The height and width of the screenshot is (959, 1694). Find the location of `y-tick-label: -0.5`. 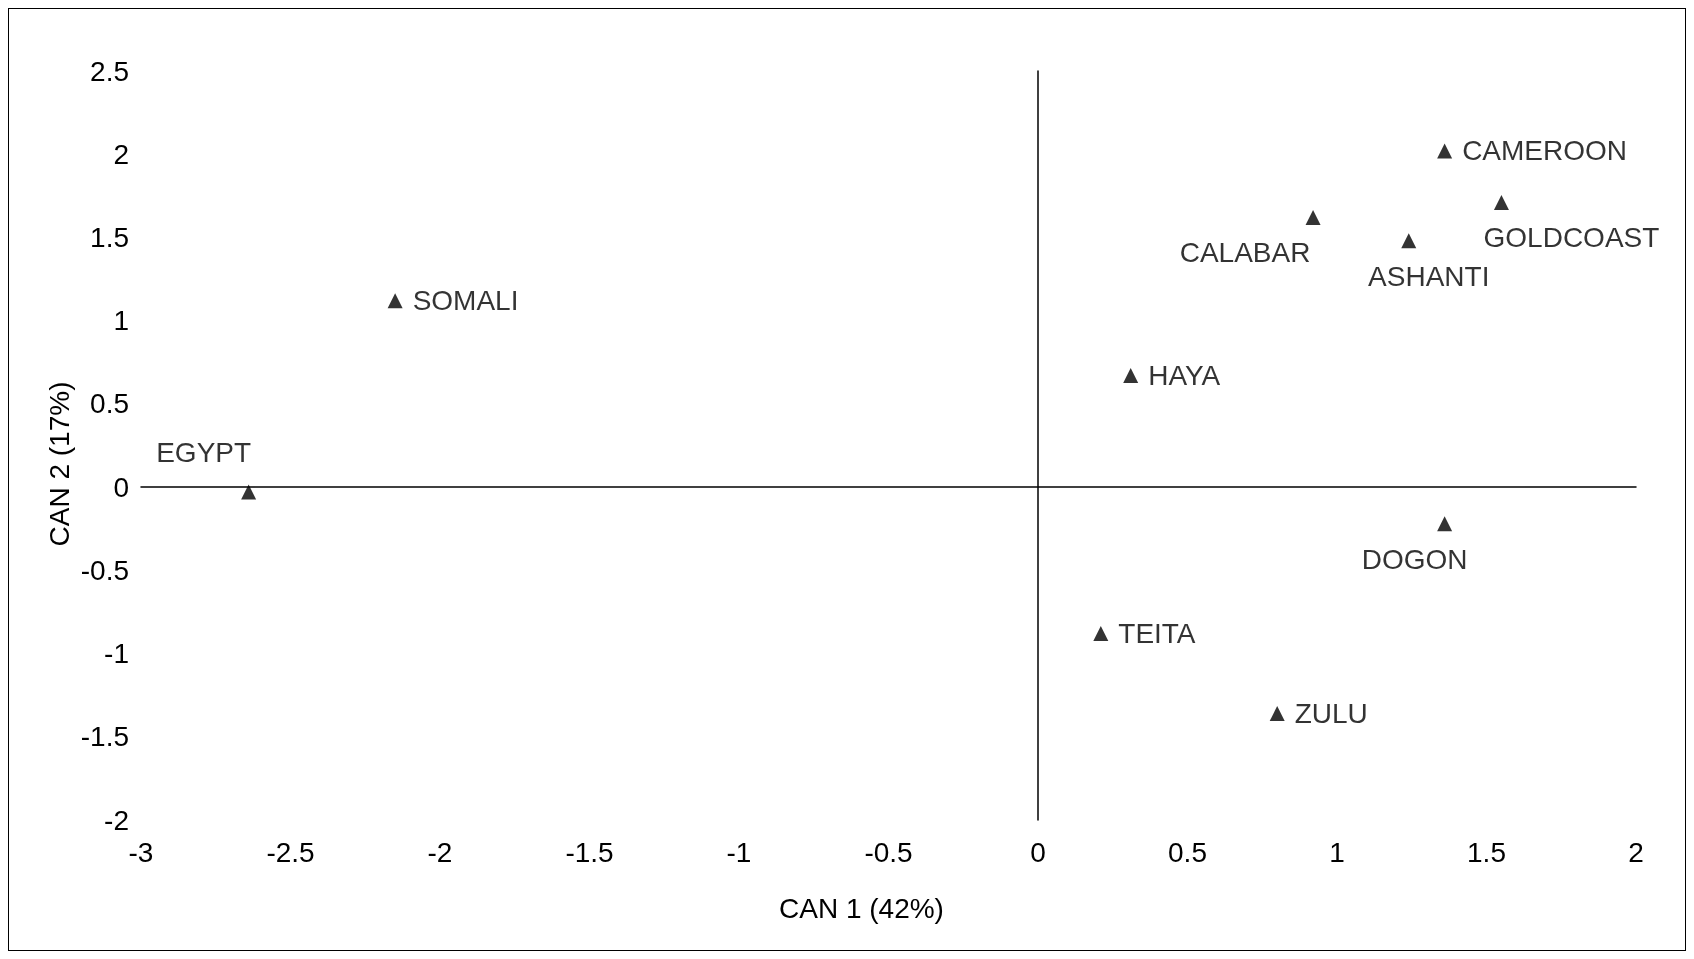

y-tick-label: -0.5 is located at coordinates (104, 570).